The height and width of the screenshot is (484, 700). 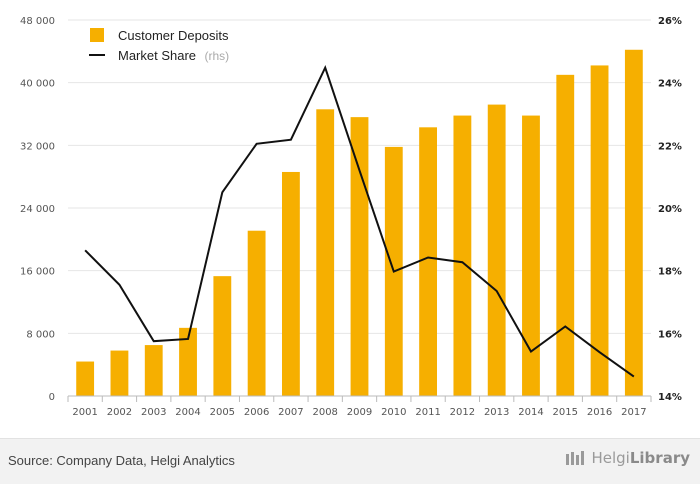 I want to click on y-axis-left: 0 8 000 16 000 24 000 32 000 40 000 48 000, so click(x=37, y=209).